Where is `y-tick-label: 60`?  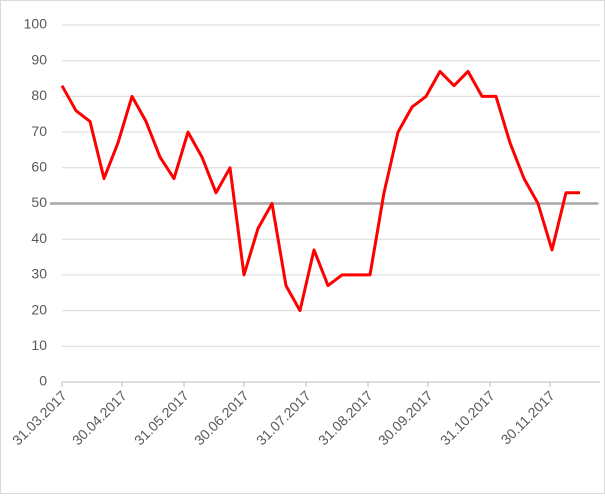 y-tick-label: 60 is located at coordinates (39, 167).